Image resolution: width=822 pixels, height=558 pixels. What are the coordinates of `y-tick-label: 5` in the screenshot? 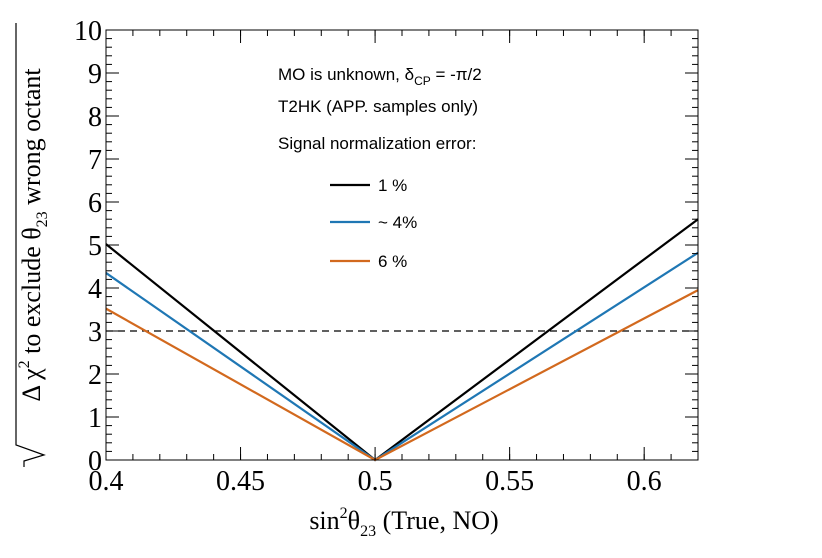 It's located at (95, 246).